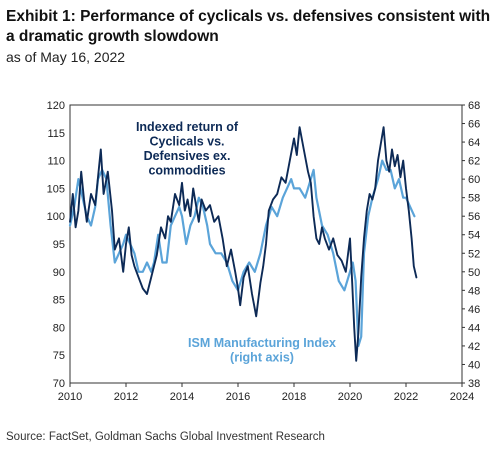  I want to click on y-left-tick-label: 100, so click(56, 217).